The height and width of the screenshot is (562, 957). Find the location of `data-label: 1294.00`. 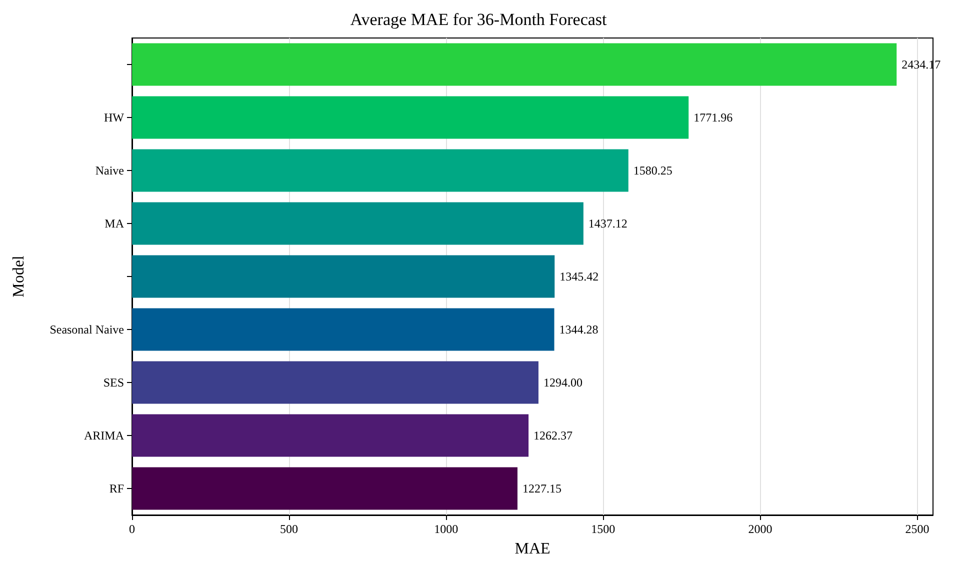

data-label: 1294.00 is located at coordinates (562, 383).